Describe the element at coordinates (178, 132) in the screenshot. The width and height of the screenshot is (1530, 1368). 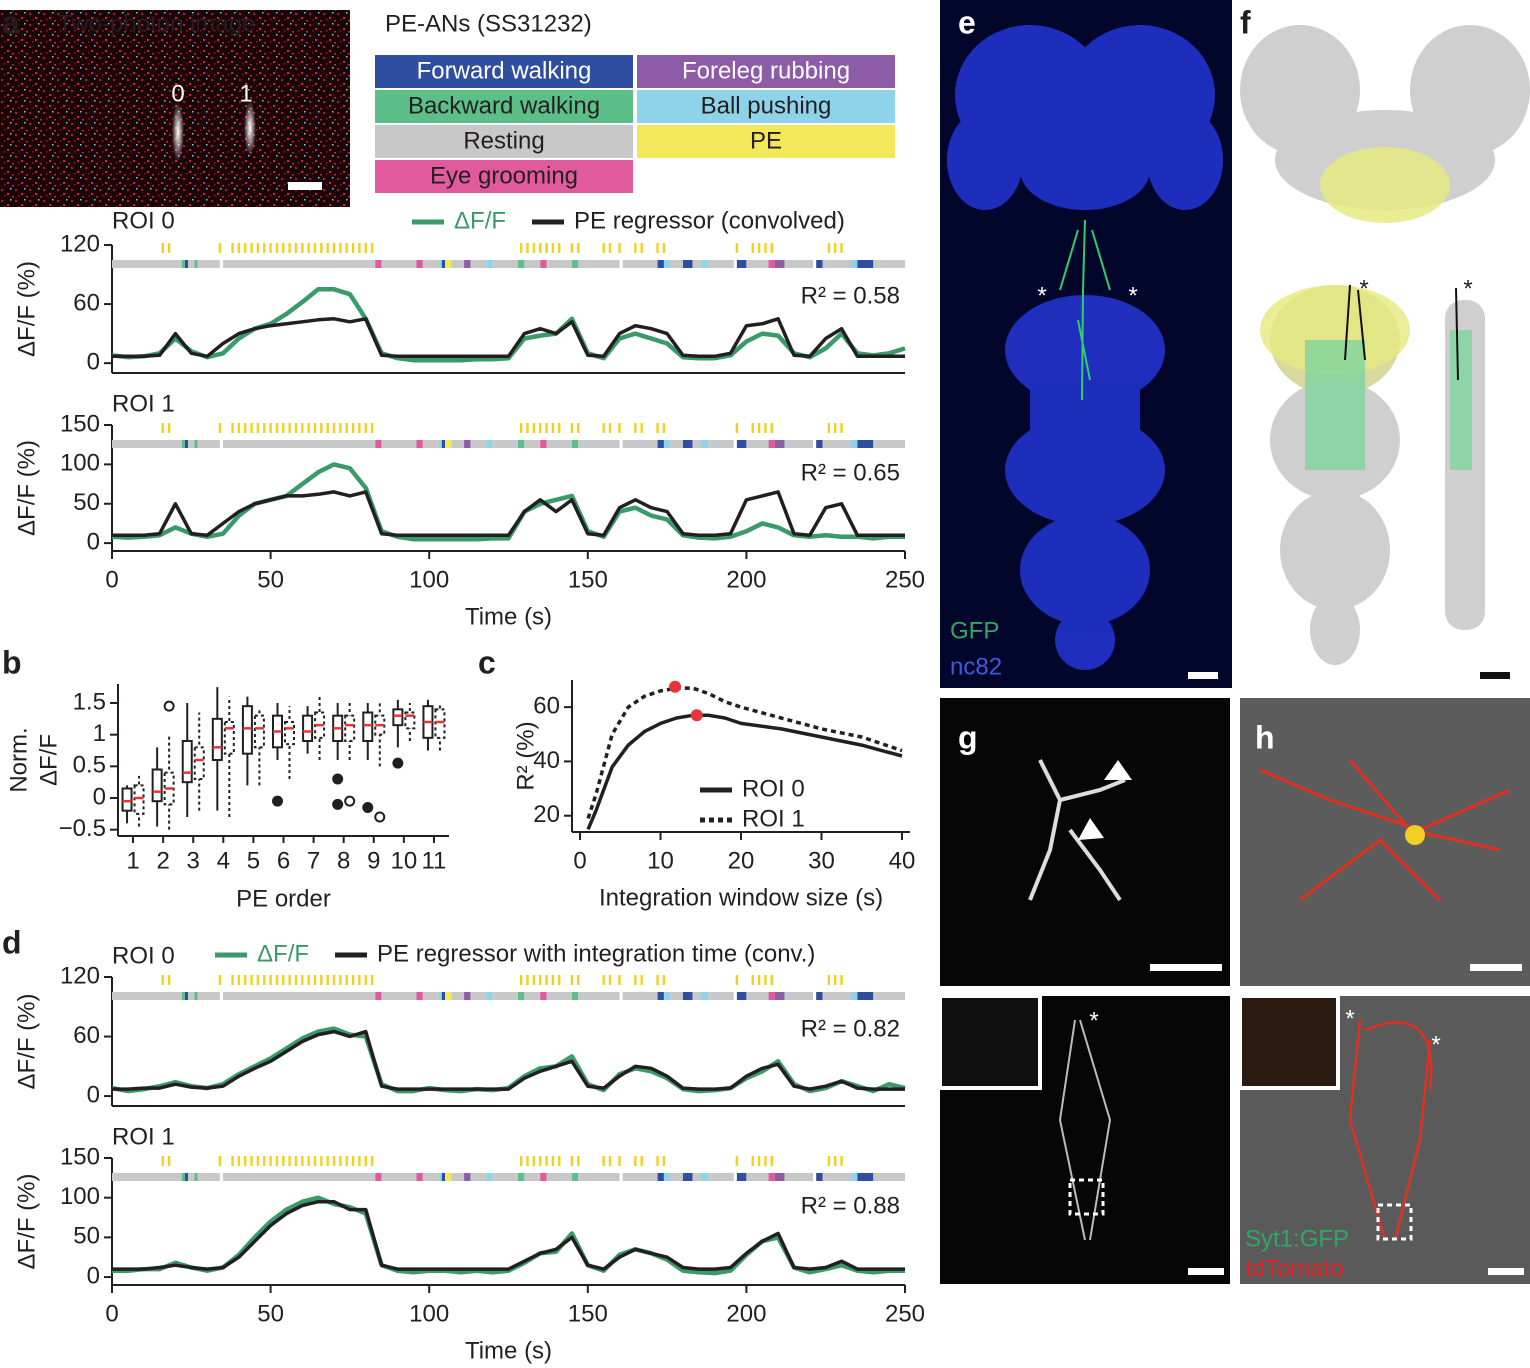
I see `roi-blob` at that location.